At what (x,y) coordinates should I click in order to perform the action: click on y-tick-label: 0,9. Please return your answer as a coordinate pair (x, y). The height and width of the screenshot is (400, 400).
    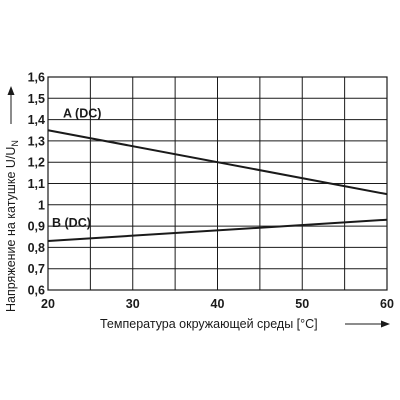
    Looking at the image, I should click on (36, 227).